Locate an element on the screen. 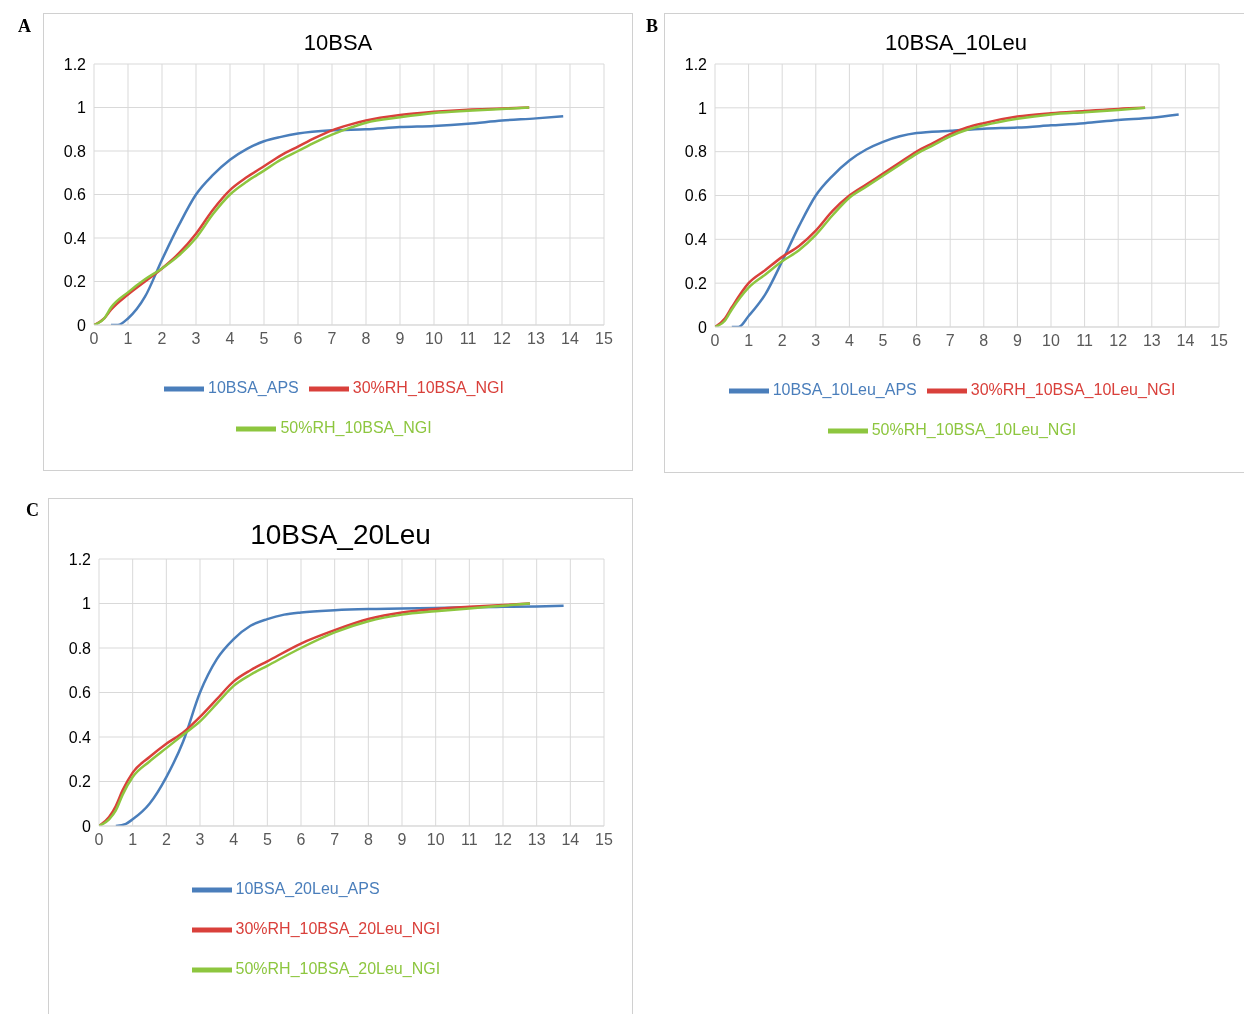 The width and height of the screenshot is (1244, 1014). legend-label: 50%RH_10BSA_10Leu_NGI is located at coordinates (974, 430).